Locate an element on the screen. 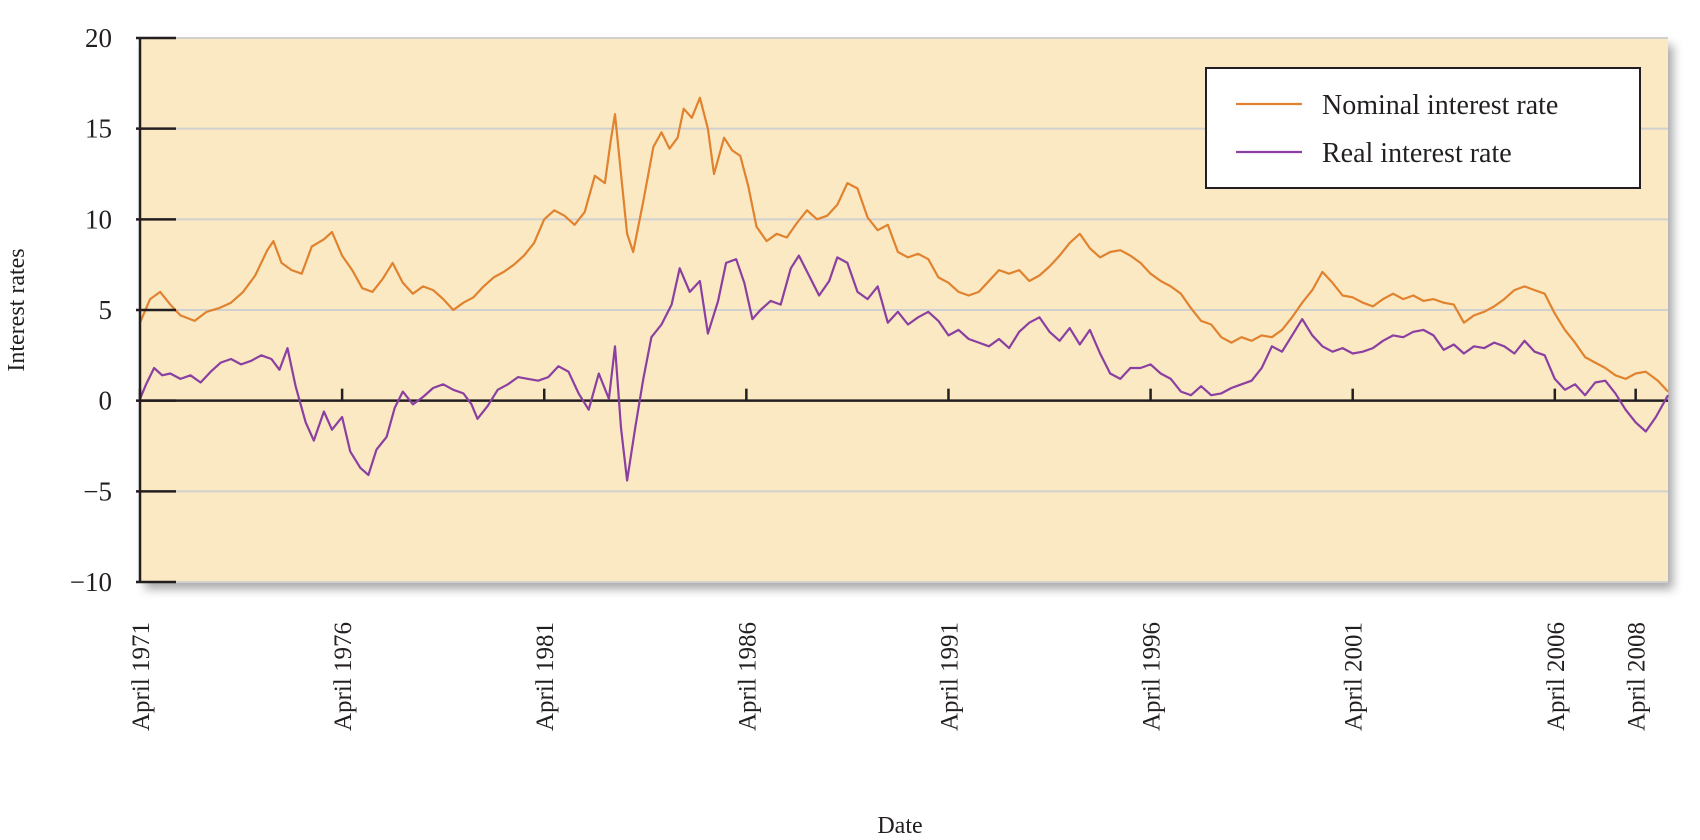 This screenshot has height=840, width=1700. y-tick-label: 10 is located at coordinates (98, 219).